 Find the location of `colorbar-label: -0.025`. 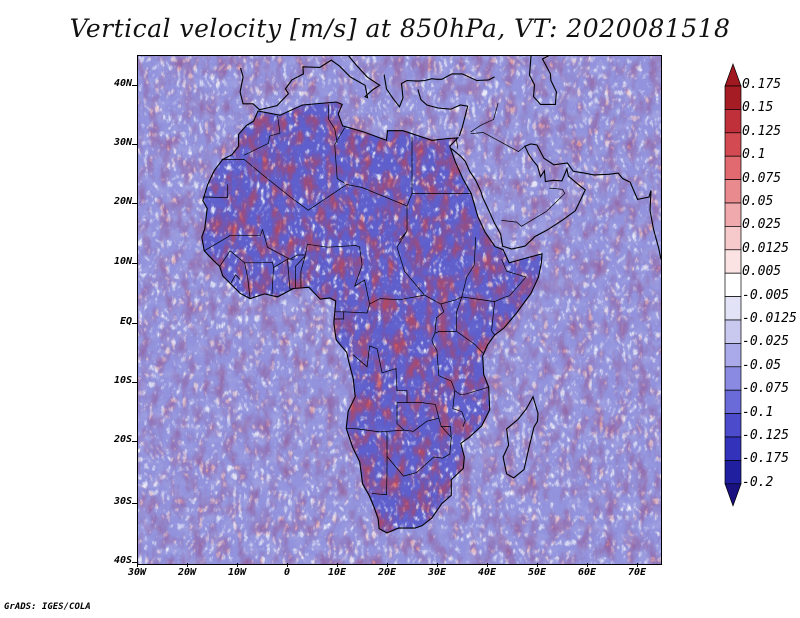

colorbar-label: -0.025 is located at coordinates (765, 342).